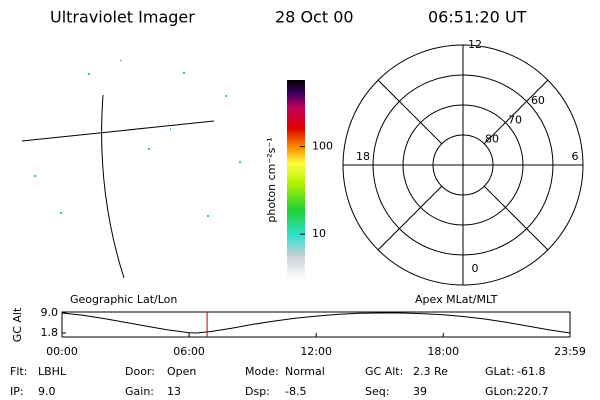  Describe the element at coordinates (189, 351) in the screenshot. I see `x-tick-label: 06:00` at that location.